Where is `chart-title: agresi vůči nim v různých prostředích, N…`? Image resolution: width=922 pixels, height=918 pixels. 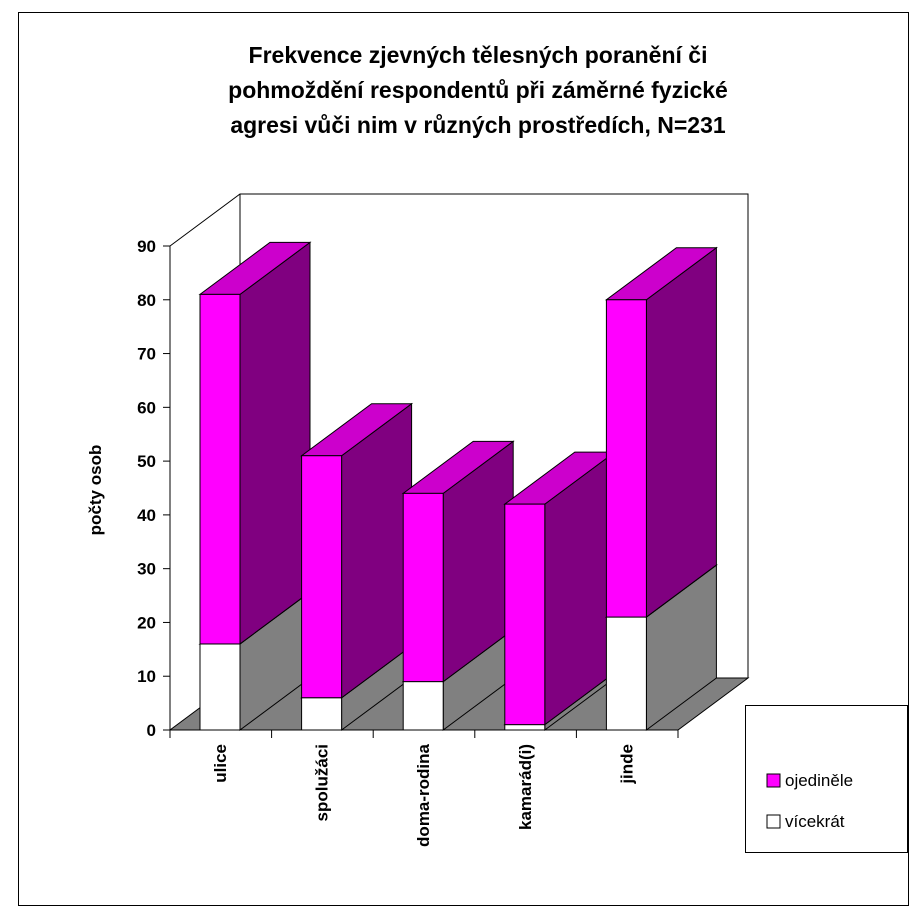
chart-title: agresi vůči nim v různých prostředích, N… is located at coordinates (478, 125).